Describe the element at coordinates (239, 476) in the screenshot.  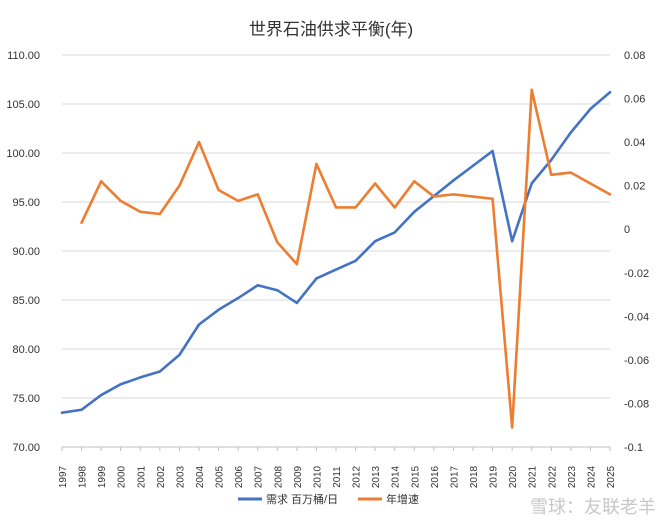
I see `x-tick-label: 2006` at that location.